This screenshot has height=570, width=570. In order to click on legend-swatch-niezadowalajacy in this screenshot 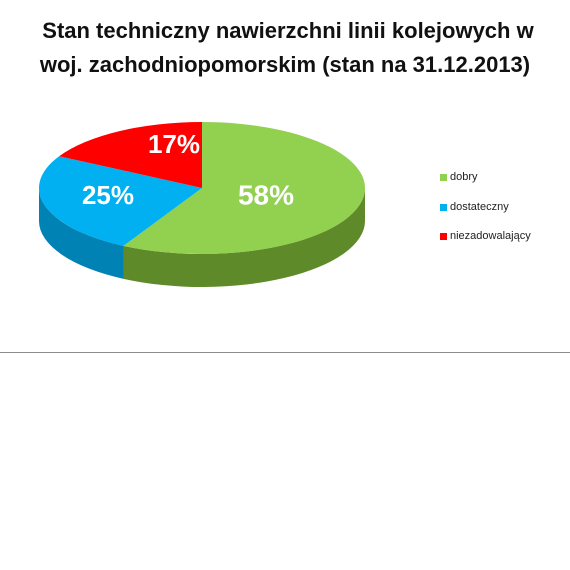, I will do `click(443, 236)`.